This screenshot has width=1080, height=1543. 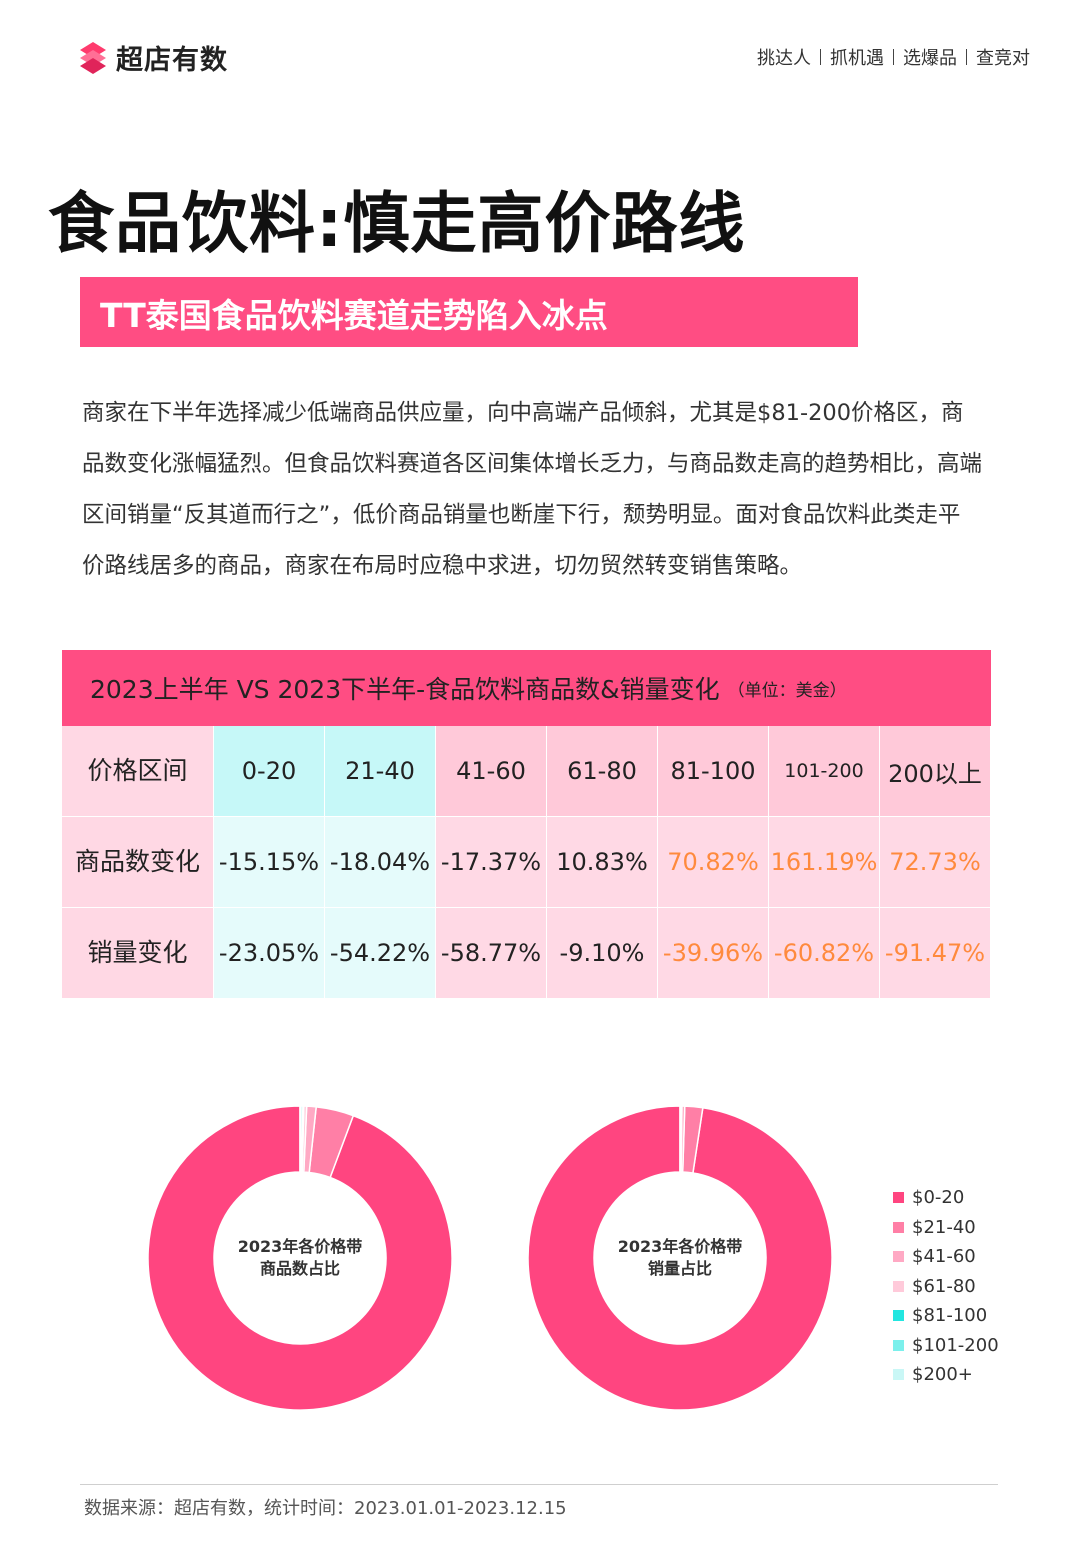 I want to click on range-cell: 21-40, so click(x=380, y=771).